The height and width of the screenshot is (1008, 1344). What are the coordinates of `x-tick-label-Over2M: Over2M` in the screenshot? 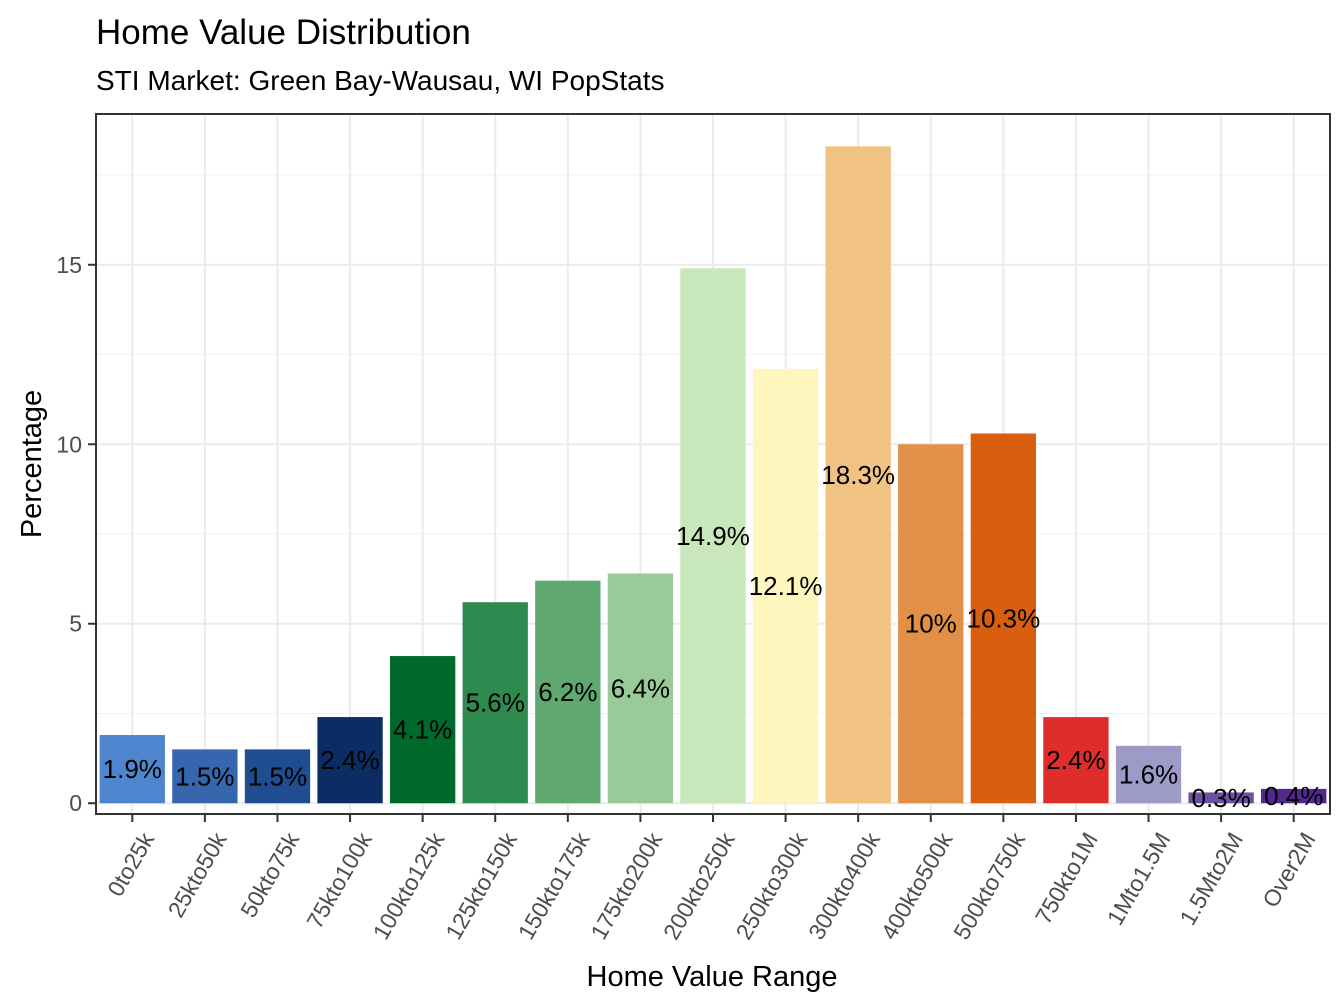 It's located at (1288, 870).